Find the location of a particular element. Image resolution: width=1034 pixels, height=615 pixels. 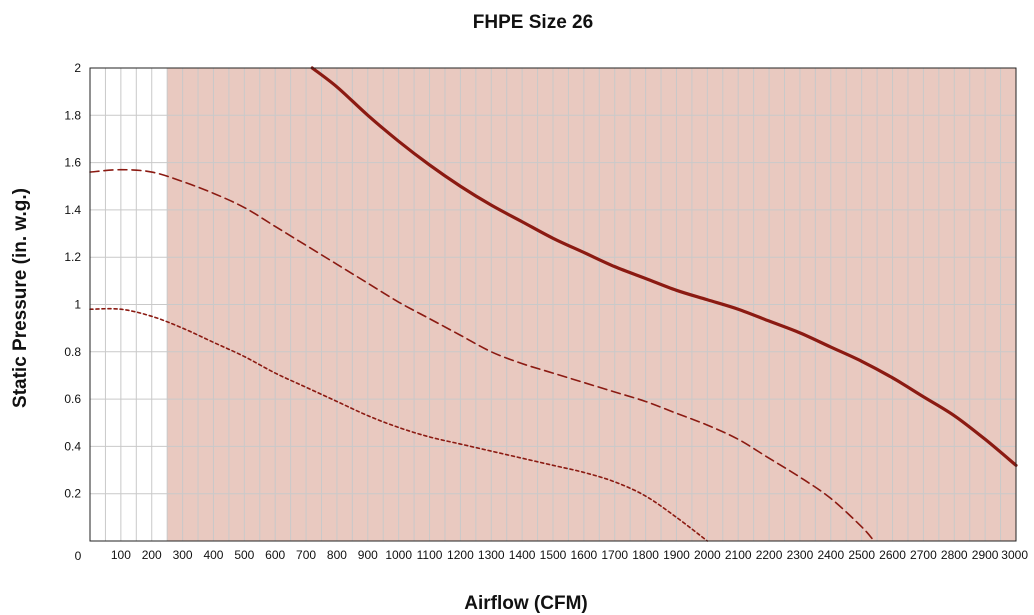

x-tick-label: 600 is located at coordinates (275, 555).